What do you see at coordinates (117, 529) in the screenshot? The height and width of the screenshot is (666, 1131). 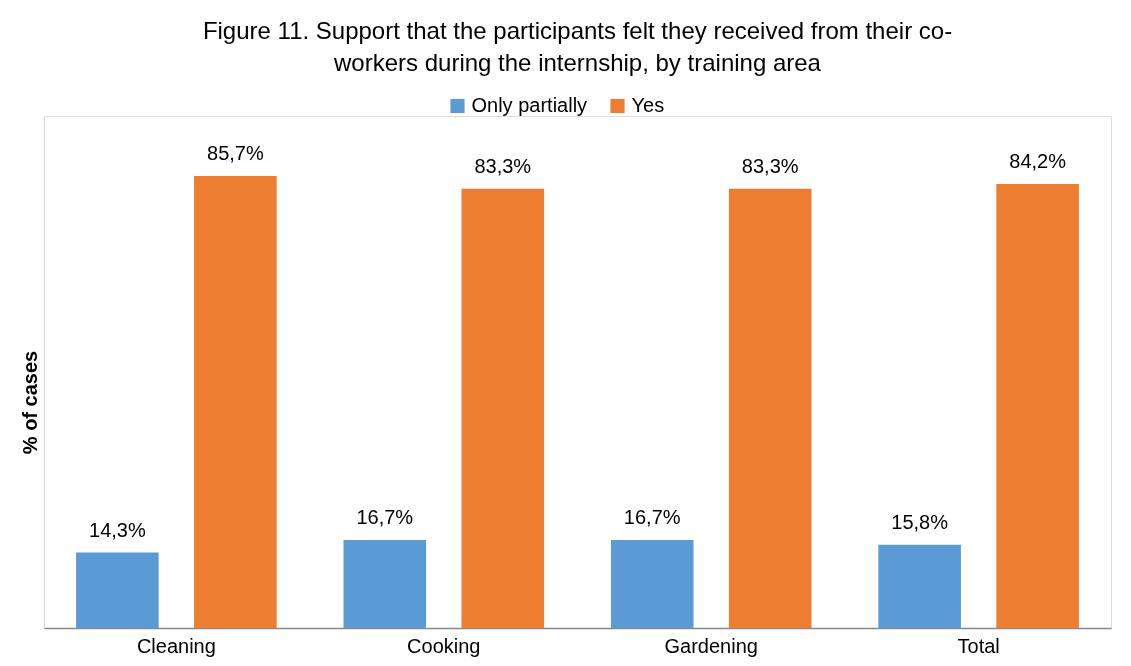 I see `data-label: 14,3%` at bounding box center [117, 529].